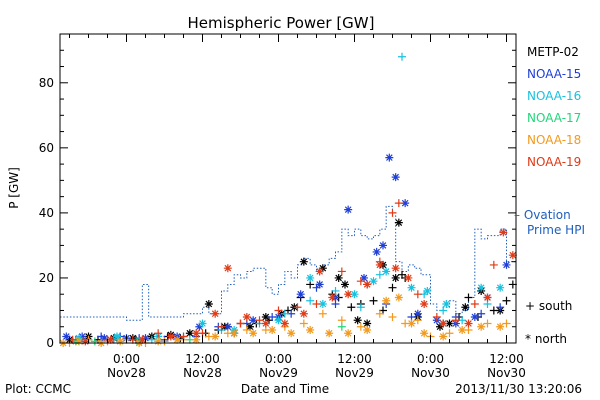 The height and width of the screenshot is (400, 600). Describe the element at coordinates (546, 339) in the screenshot. I see `legend-north: * north` at that location.